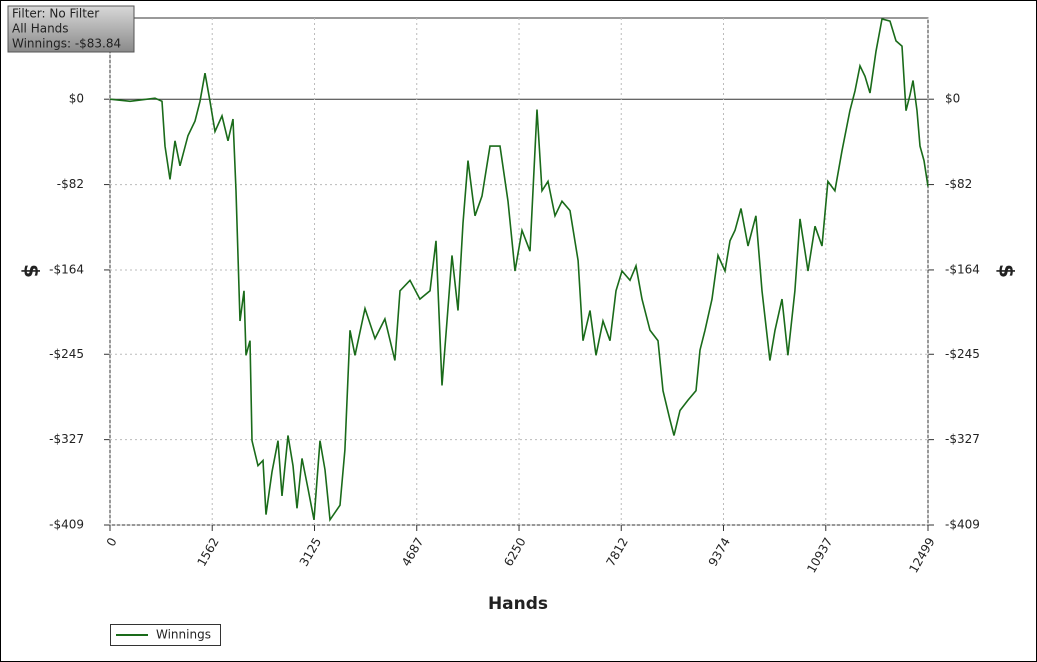 This screenshot has height=662, width=1037. I want to click on x-axis-label: Hands, so click(518, 604).